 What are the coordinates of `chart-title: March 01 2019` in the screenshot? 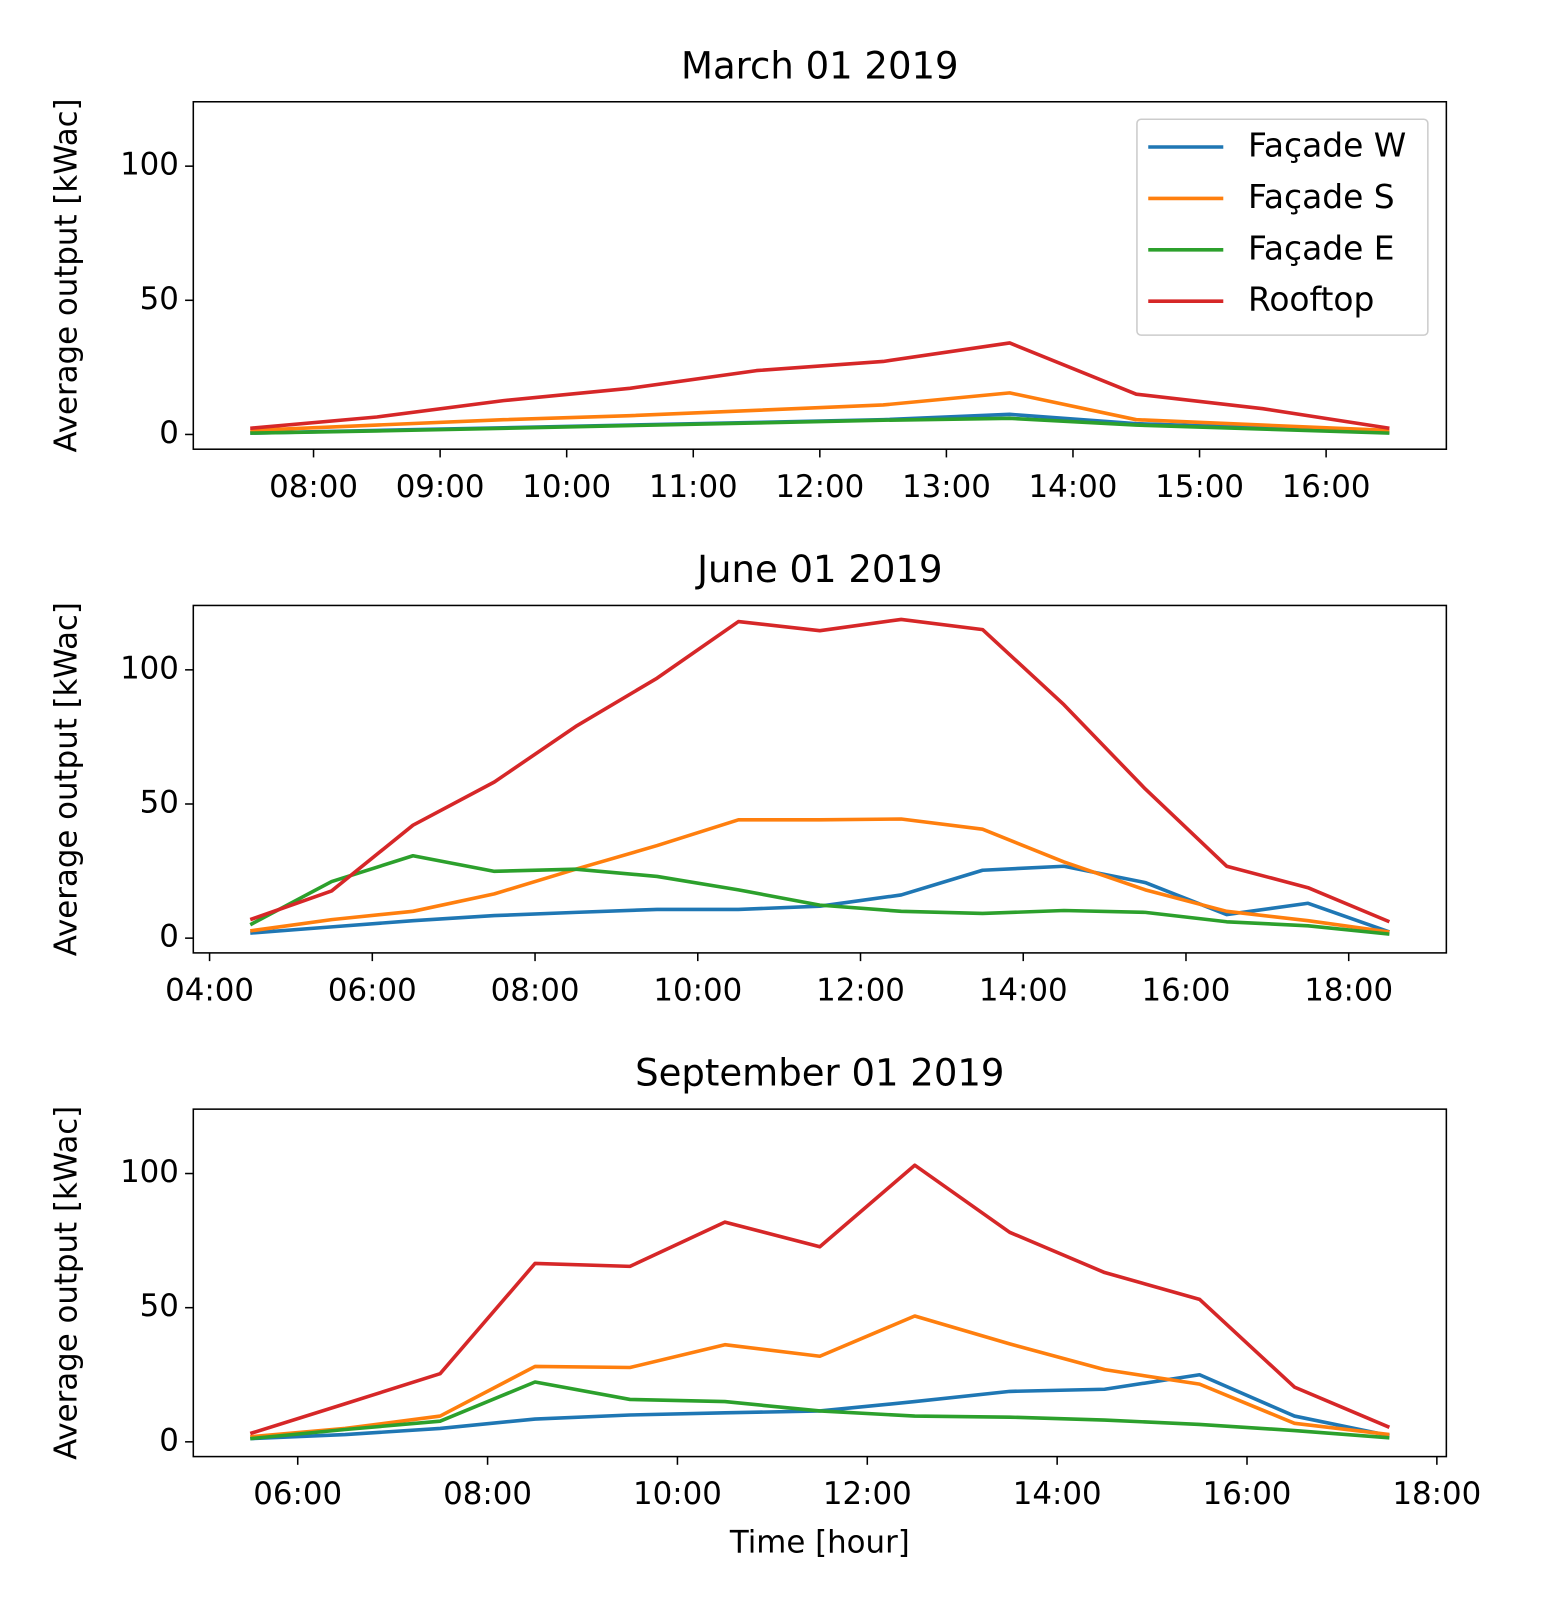 It's located at (820, 65).